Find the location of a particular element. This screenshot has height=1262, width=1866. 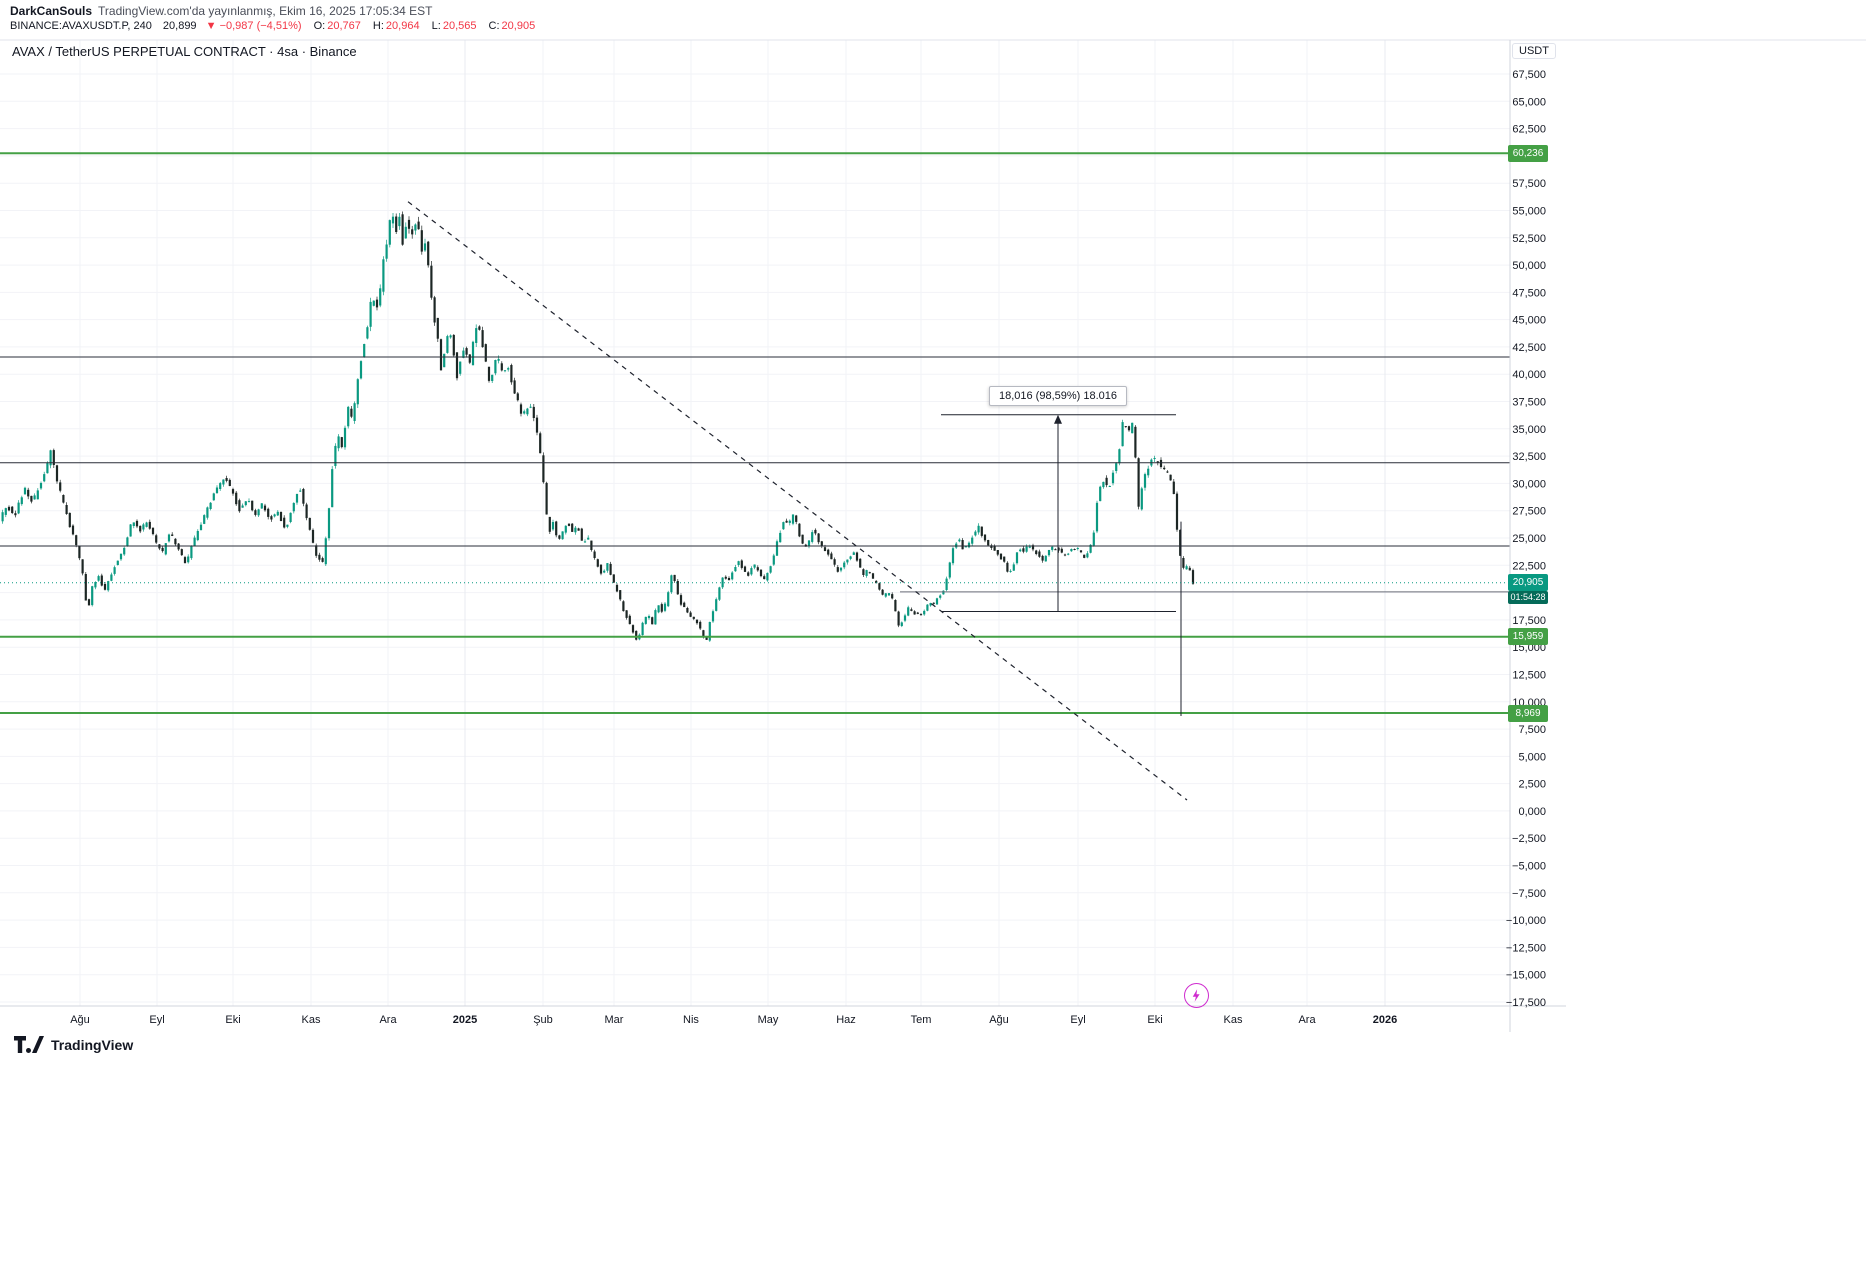

svg-text: 17,500 is located at coordinates (1529, 621).